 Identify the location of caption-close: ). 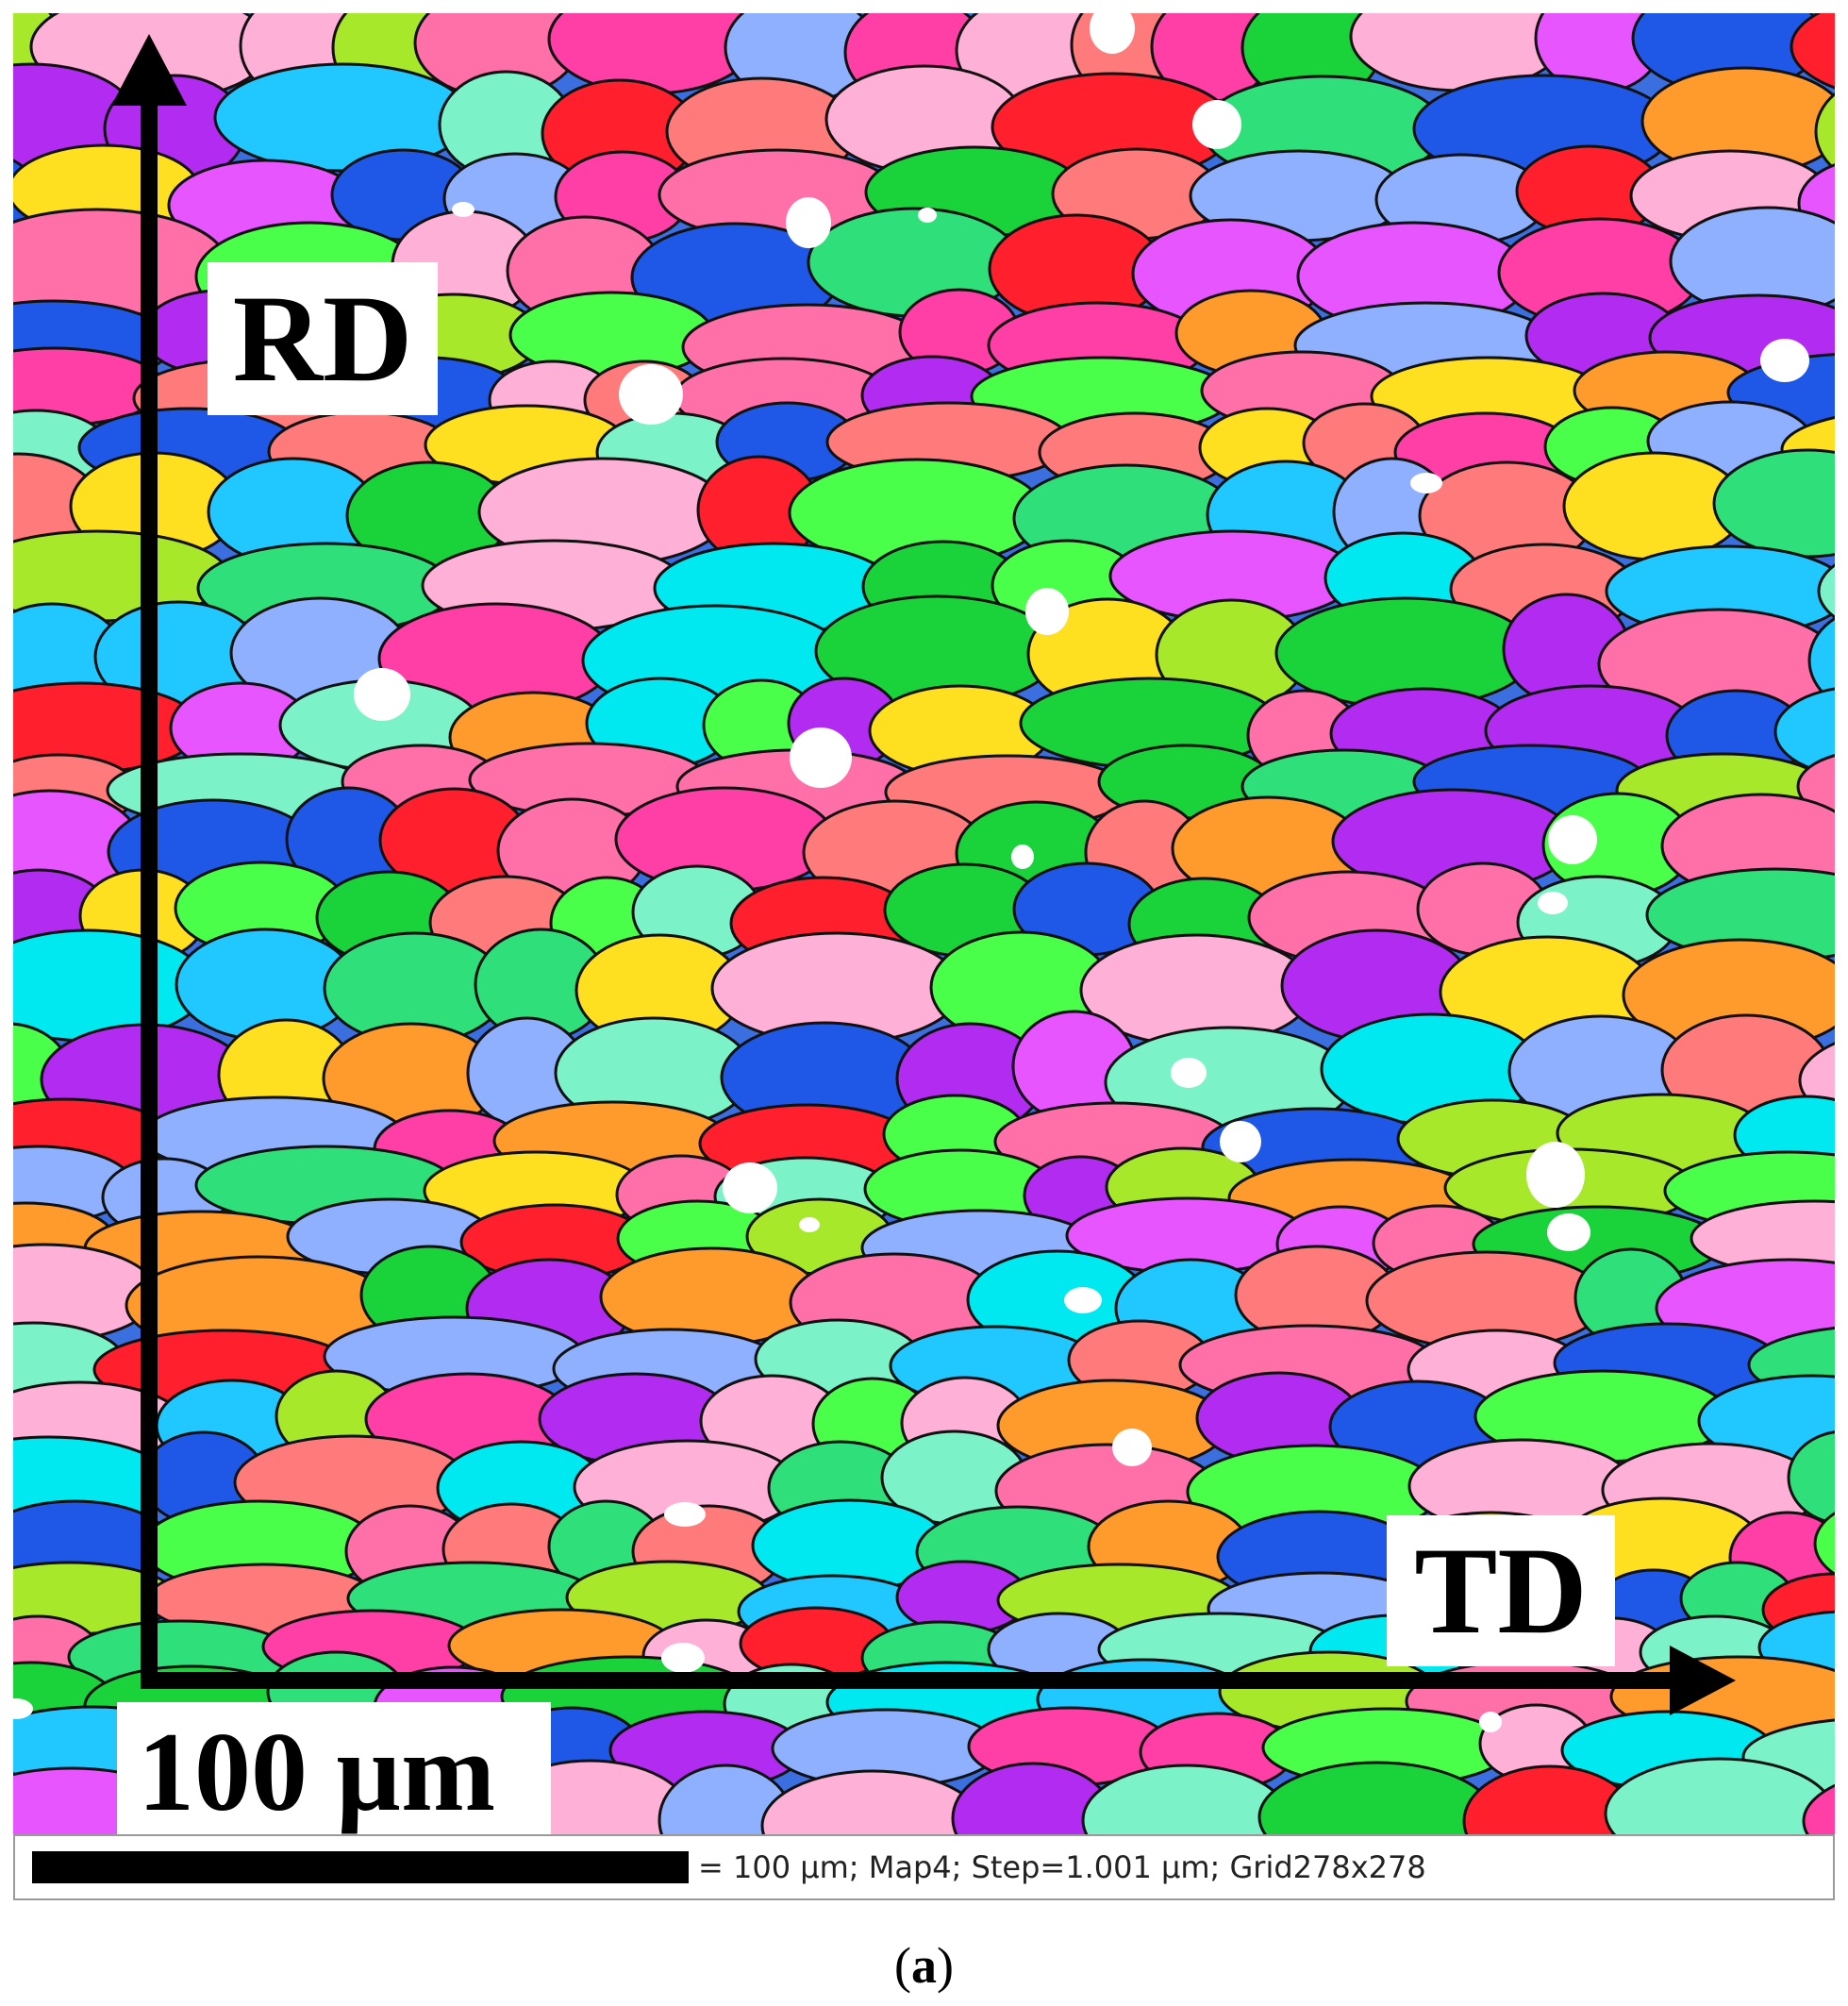
(946, 1965).